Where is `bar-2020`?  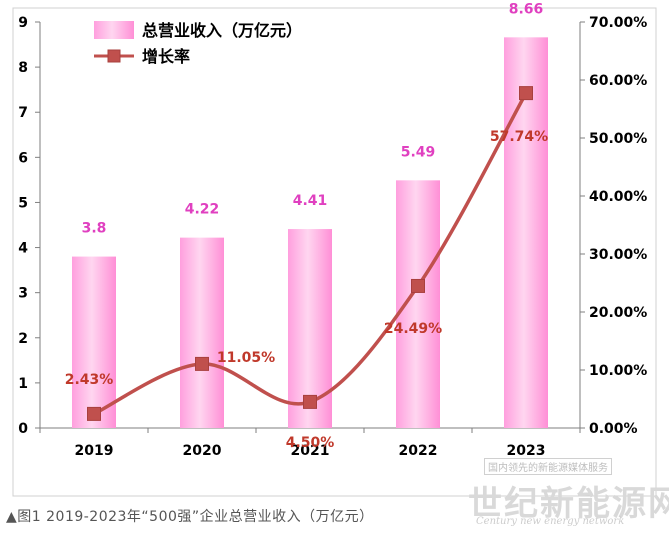
bar-2020 is located at coordinates (202, 332).